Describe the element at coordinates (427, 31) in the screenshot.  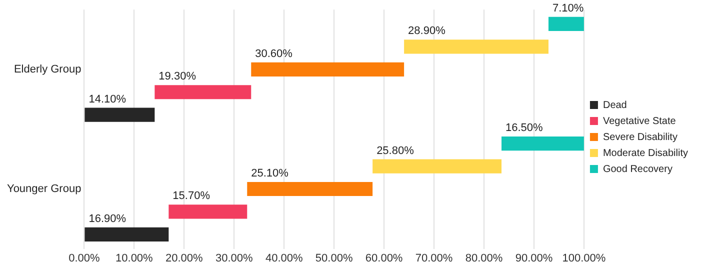
I see `data-label: 28.90%` at that location.